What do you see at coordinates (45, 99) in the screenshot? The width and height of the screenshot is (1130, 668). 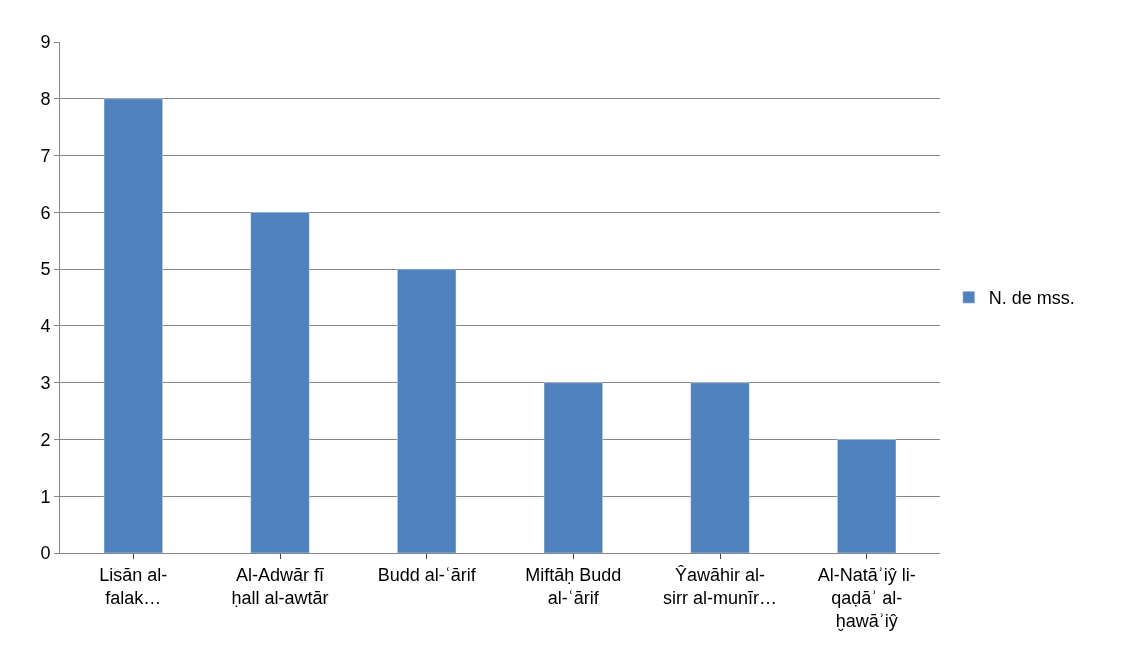 I see `y-tick-label: 8` at bounding box center [45, 99].